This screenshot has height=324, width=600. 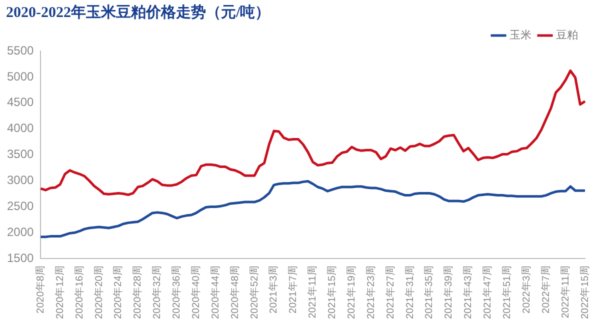 I want to click on x-tick-label: 2021年31周, so click(x=410, y=293).